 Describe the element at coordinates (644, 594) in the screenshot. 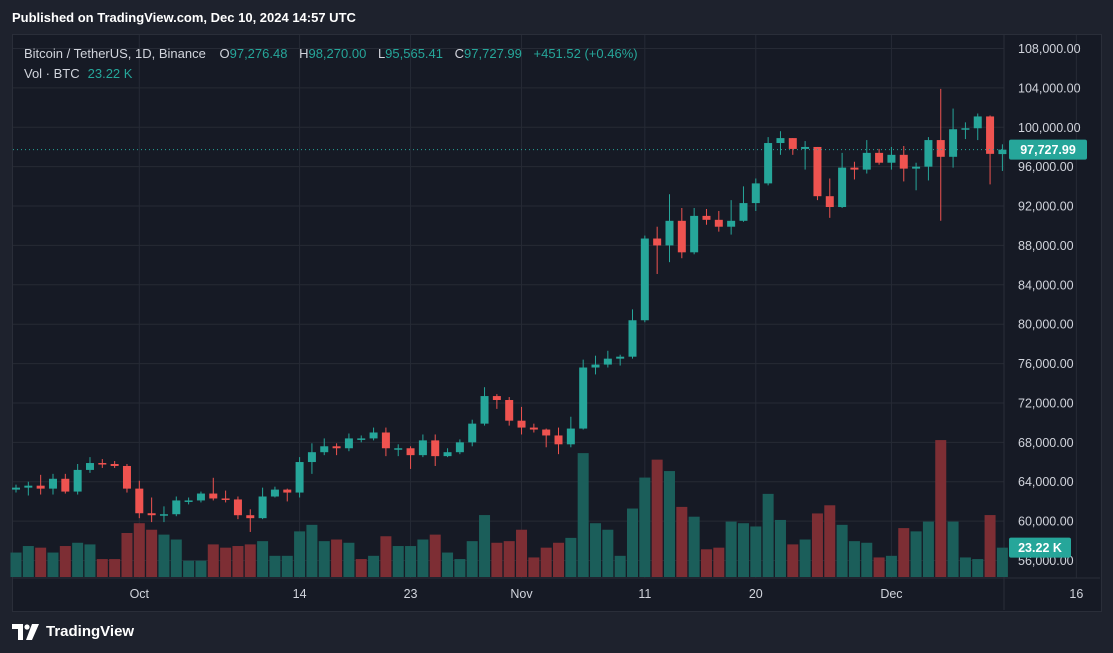

I see `time-tick-label: 11` at that location.